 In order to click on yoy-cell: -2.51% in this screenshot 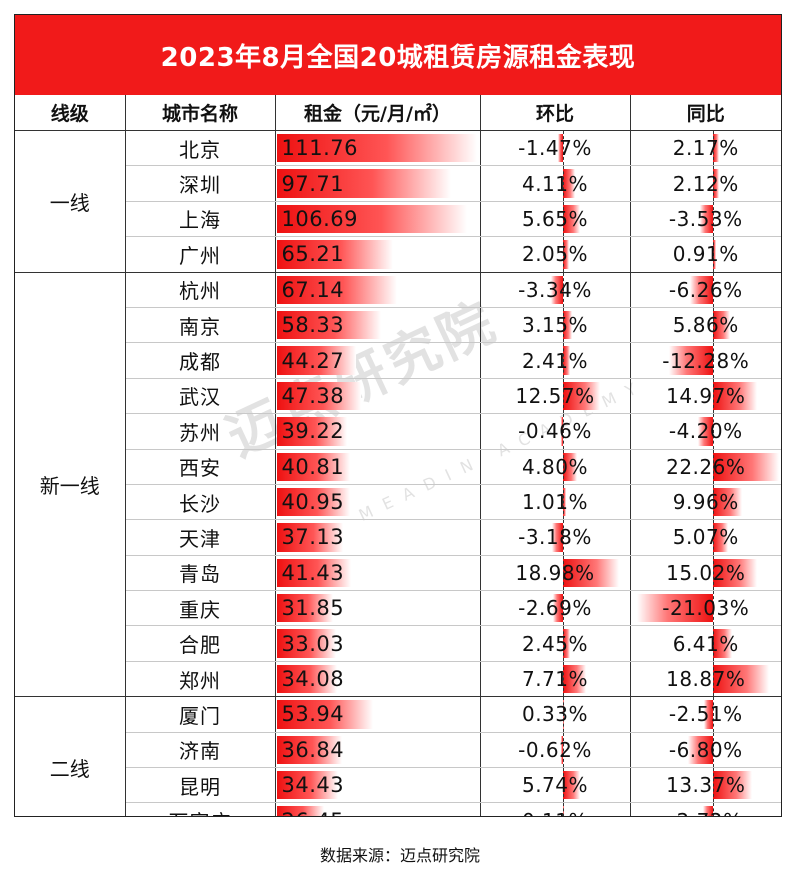, I will do `click(705, 714)`.